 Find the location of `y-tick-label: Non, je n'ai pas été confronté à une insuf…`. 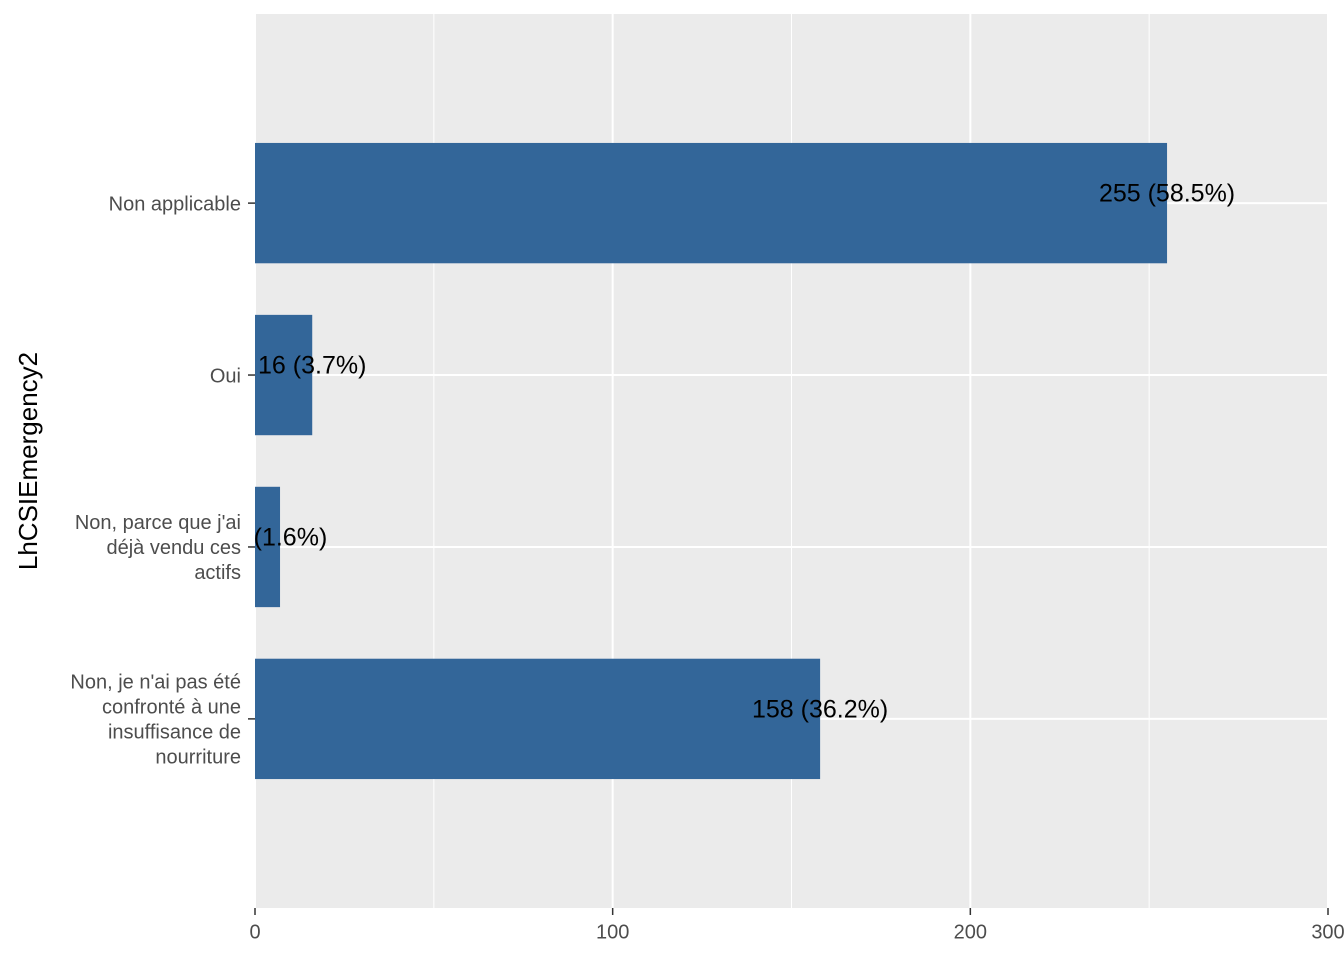

y-tick-label: Non, je n'ai pas été confronté à une insuf… is located at coordinates (155, 720).